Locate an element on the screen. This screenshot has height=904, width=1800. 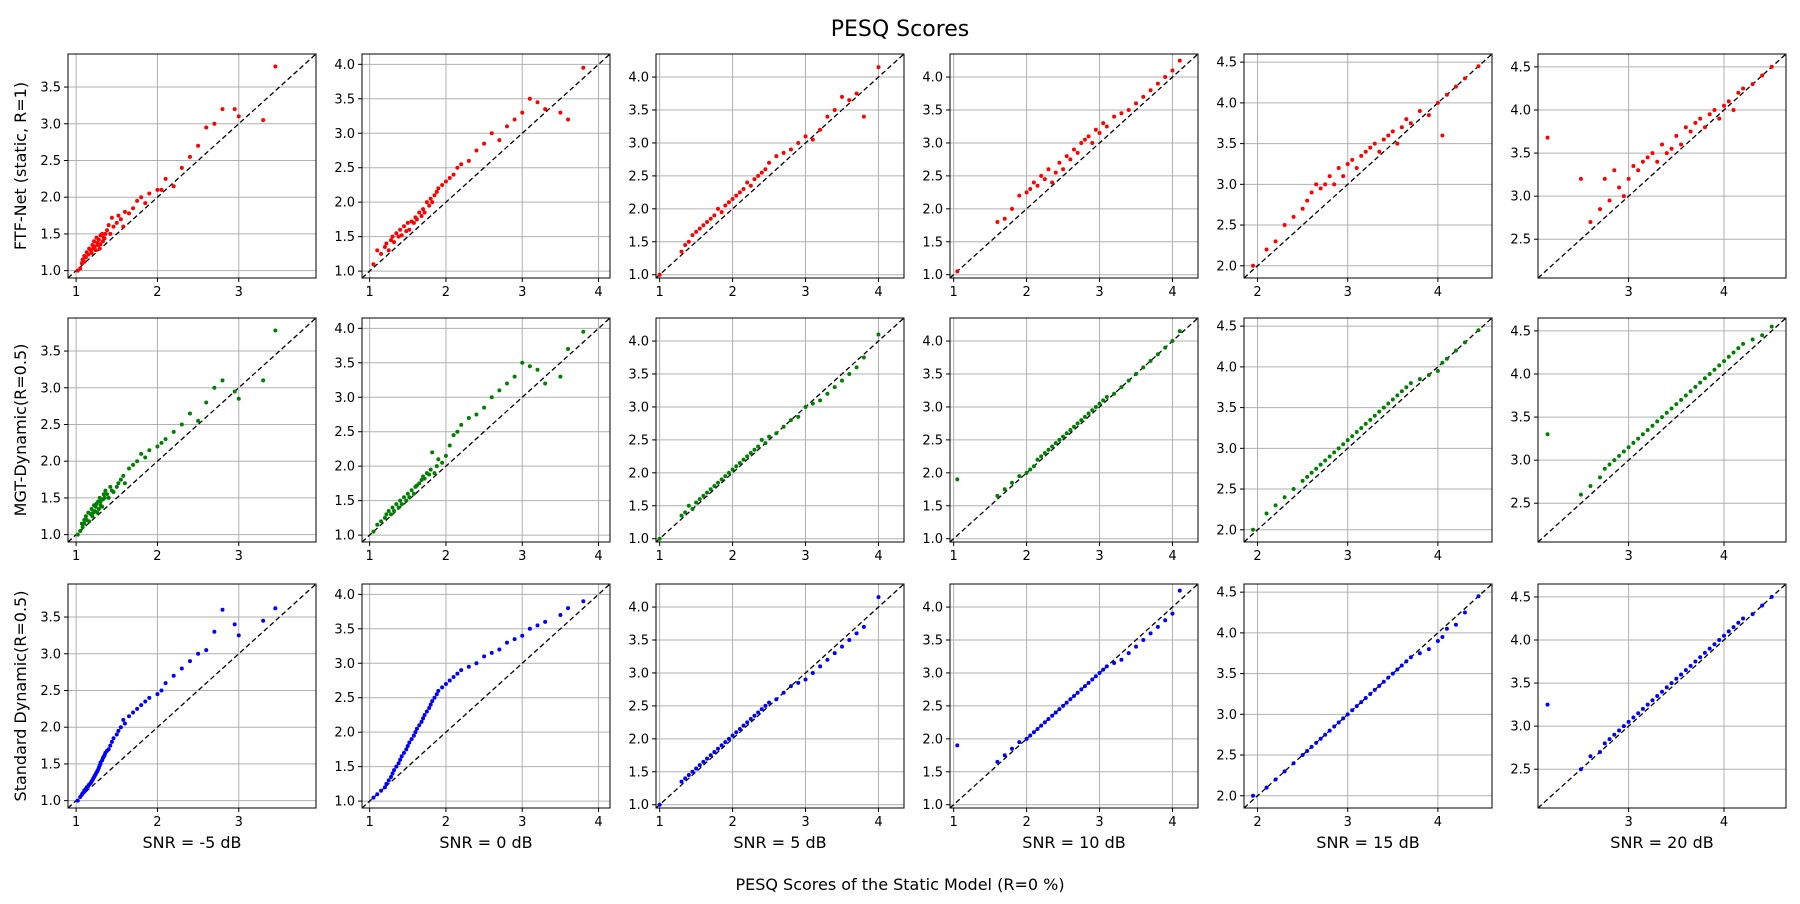
y-tick-label: 3.0 is located at coordinates (1226, 715).